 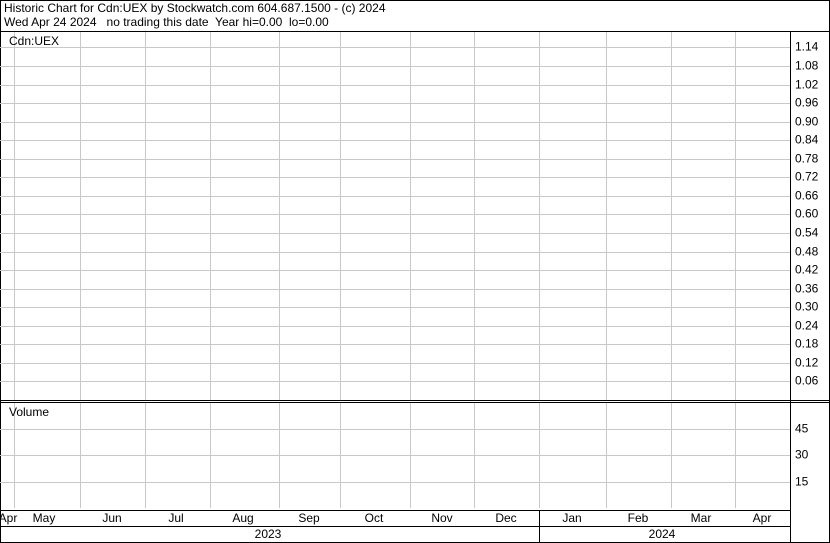 I want to click on x-tick-label: Dec, so click(x=505, y=518).